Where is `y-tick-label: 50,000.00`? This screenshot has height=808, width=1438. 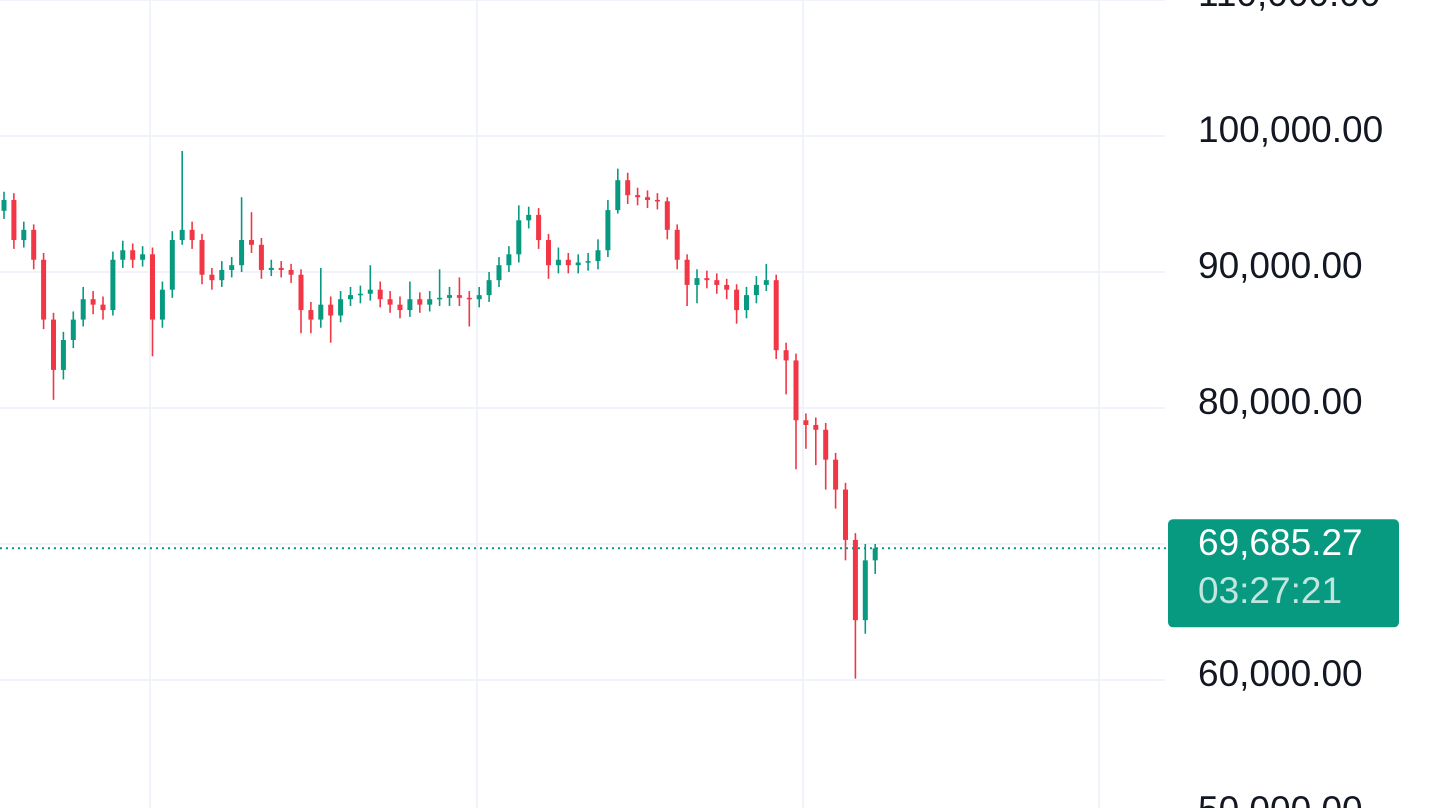
y-tick-label: 50,000.00 is located at coordinates (1280, 798).